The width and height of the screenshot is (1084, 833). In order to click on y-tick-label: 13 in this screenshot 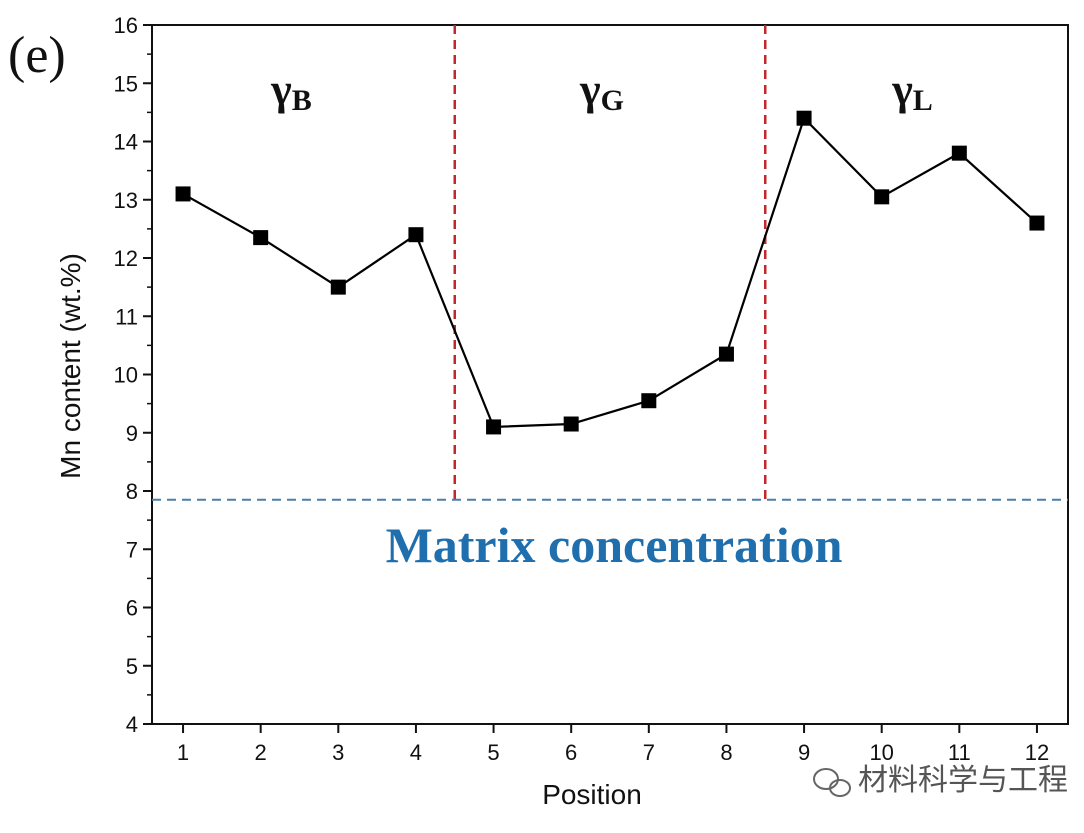, I will do `click(126, 200)`.